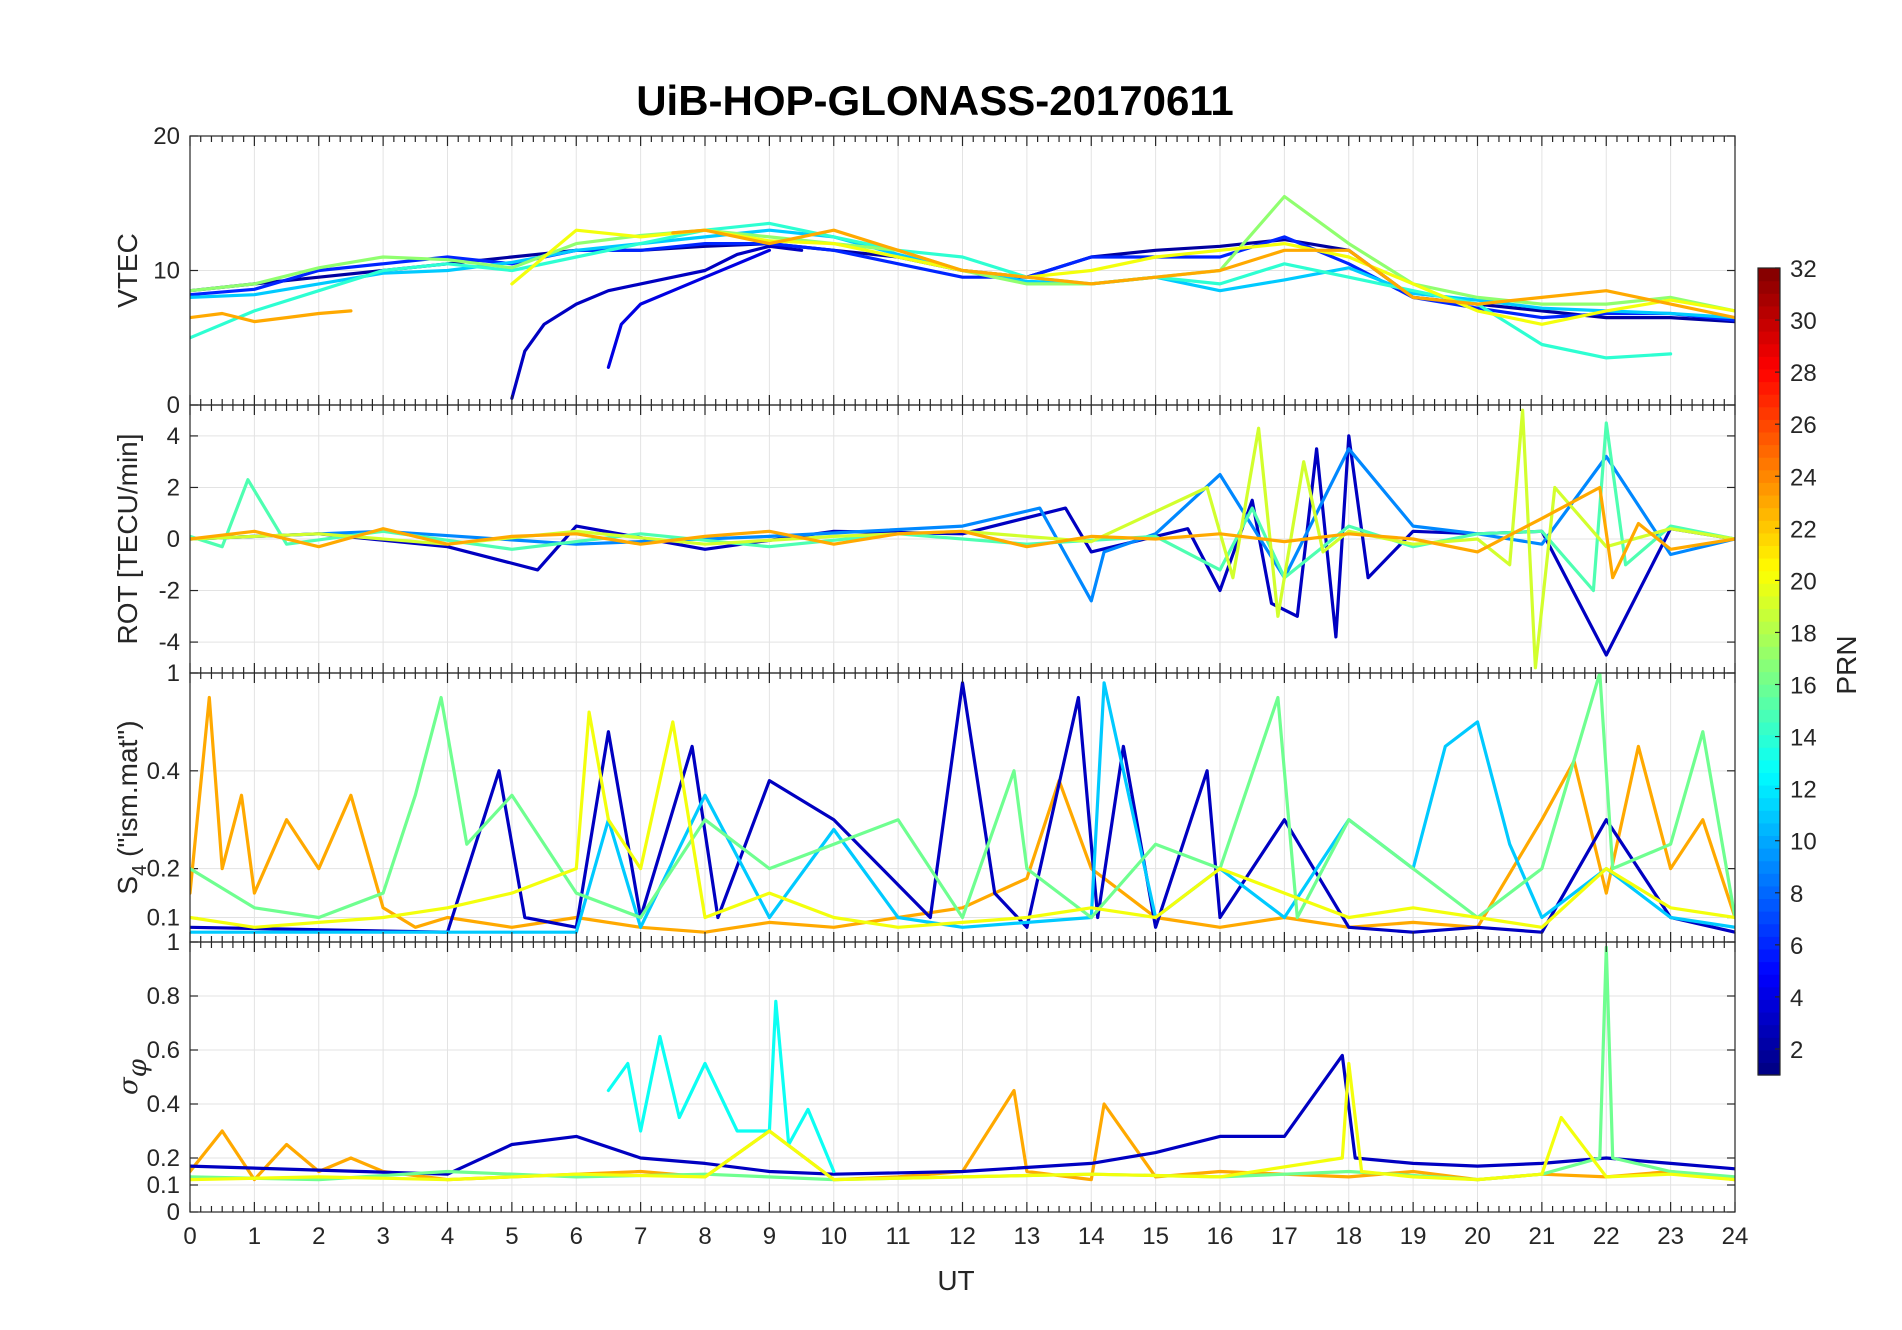  What do you see at coordinates (1155, 1236) in the screenshot?
I see `x-tick-label: 15` at bounding box center [1155, 1236].